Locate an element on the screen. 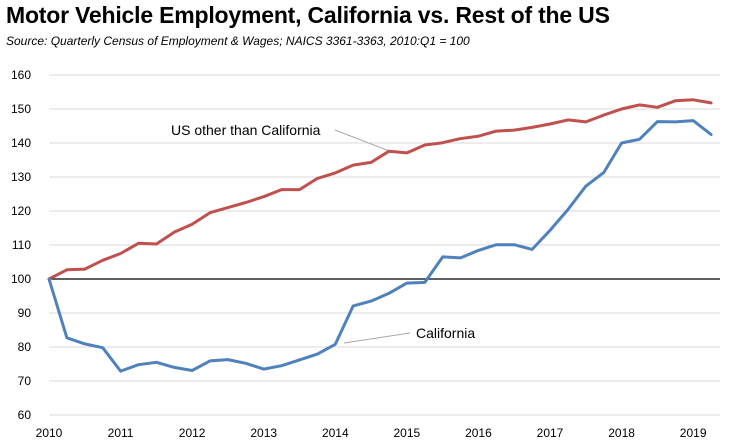 This screenshot has width=745, height=447. y-tick-label: 80 is located at coordinates (25, 347).